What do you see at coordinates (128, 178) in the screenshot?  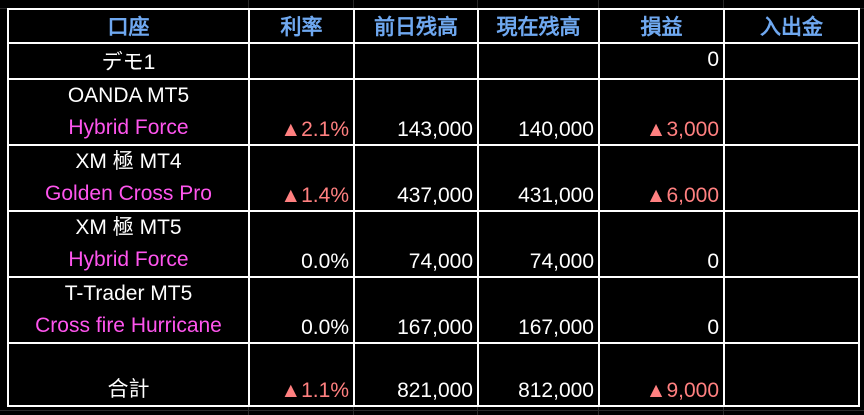 I see `account-cell: XM 極 MT4 Golden Cross Pro` at bounding box center [128, 178].